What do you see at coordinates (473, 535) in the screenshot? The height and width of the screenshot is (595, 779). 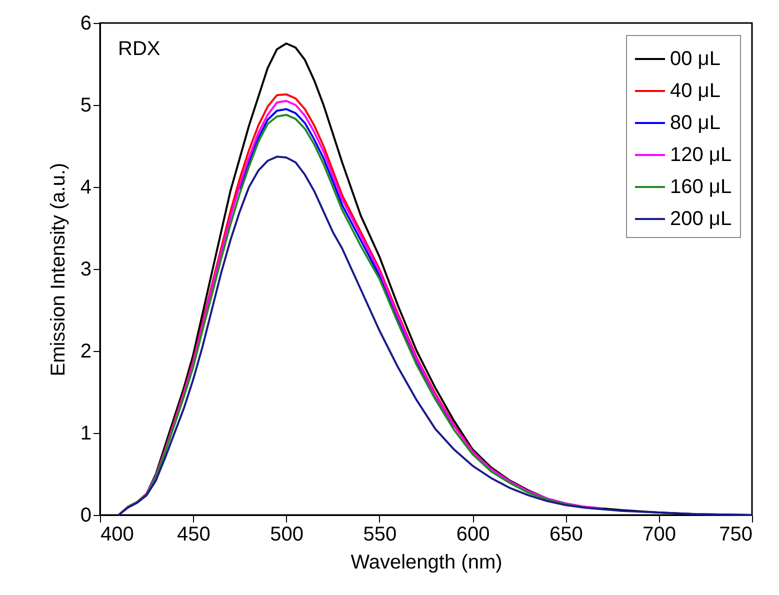 I see `x-tick-label: 600` at bounding box center [473, 535].